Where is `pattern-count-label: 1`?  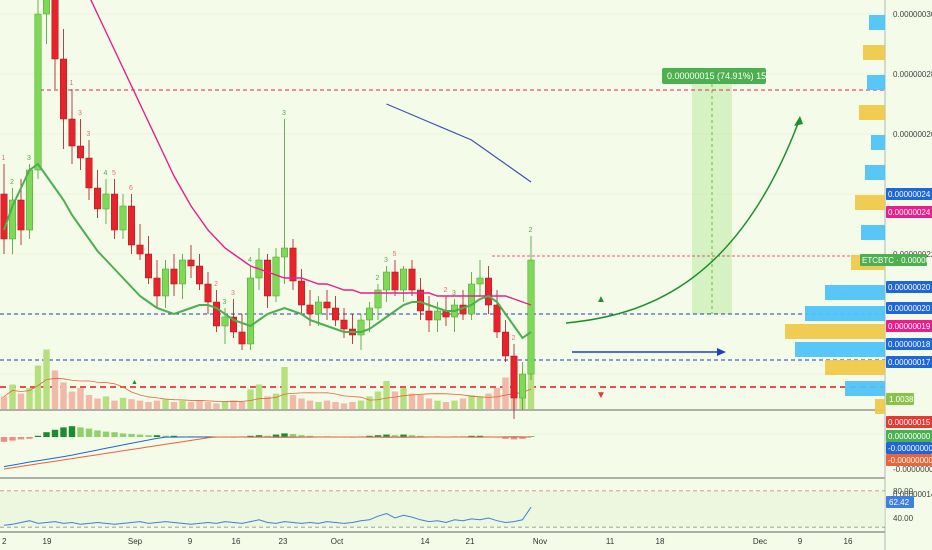 pattern-count-label: 1 is located at coordinates (4, 158).